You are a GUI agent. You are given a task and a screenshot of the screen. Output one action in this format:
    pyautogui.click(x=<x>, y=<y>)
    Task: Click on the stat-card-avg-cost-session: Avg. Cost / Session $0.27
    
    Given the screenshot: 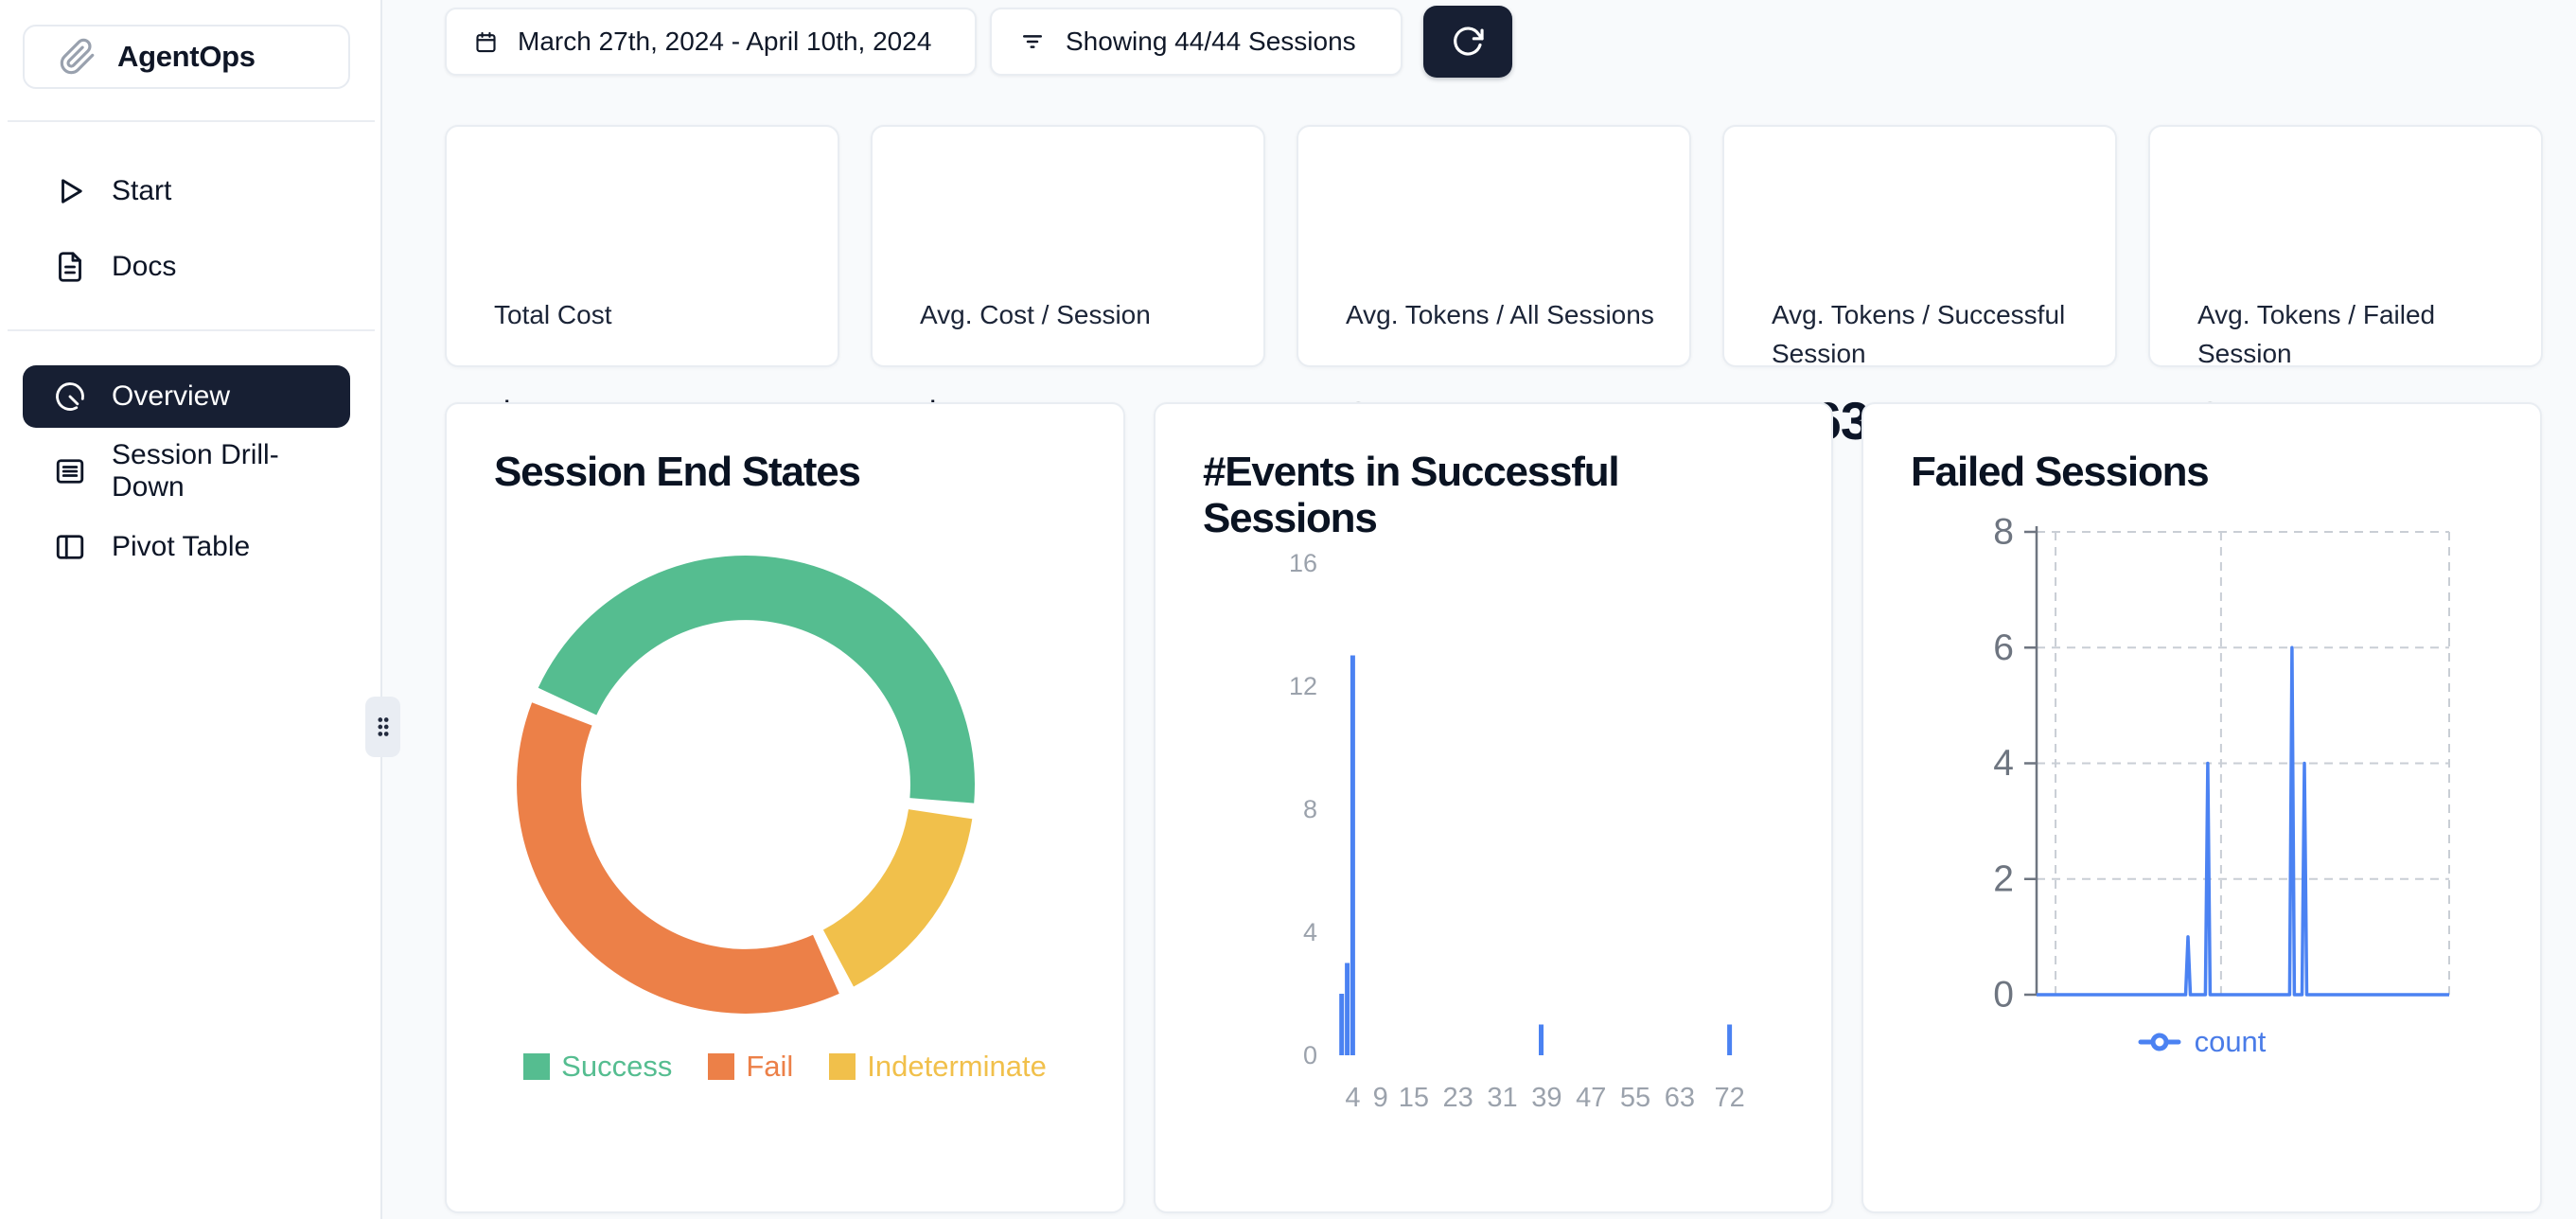 What is the action you would take?
    pyautogui.click(x=1068, y=287)
    